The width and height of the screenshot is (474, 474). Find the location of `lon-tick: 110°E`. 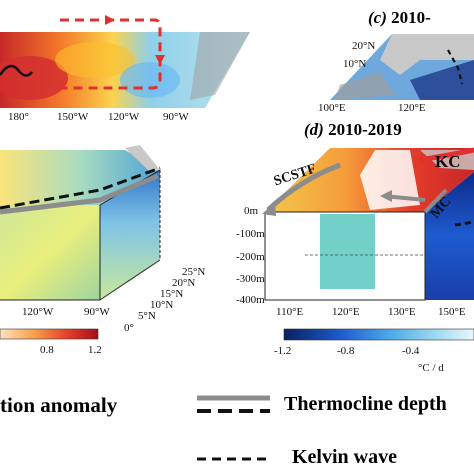

lon-tick: 110°E is located at coordinates (290, 312).